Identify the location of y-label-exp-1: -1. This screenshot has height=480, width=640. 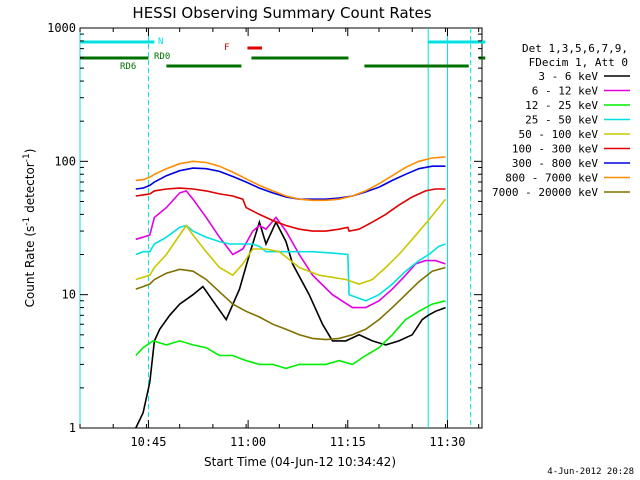
(27, 221).